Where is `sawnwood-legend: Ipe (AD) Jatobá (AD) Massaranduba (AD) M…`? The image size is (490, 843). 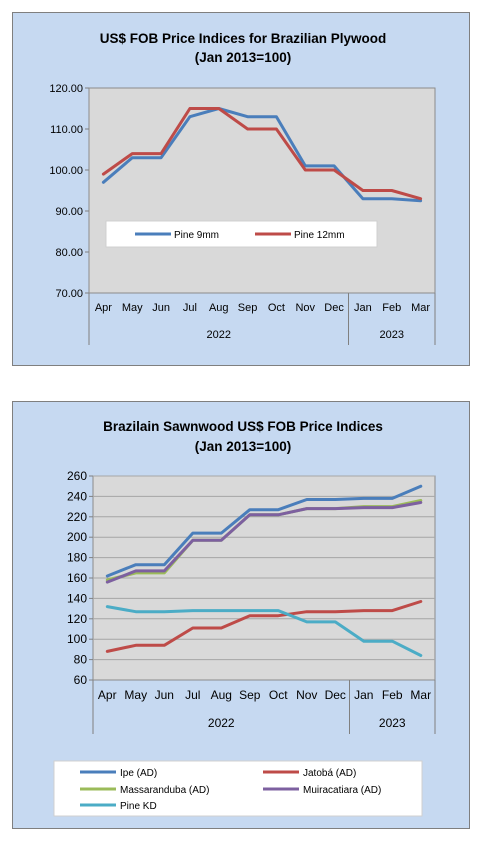
sawnwood-legend: Ipe (AD) Jatobá (AD) Massaranduba (AD) M… is located at coordinates (238, 788).